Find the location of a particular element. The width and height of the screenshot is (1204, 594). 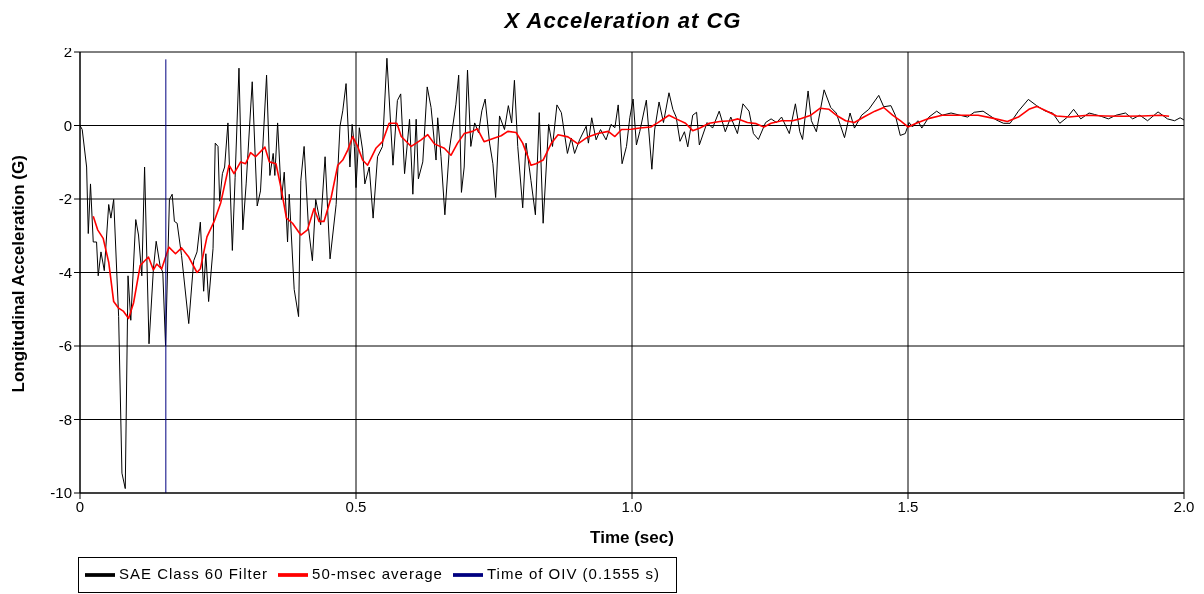

legend-label: 50-msec average is located at coordinates (377, 574).